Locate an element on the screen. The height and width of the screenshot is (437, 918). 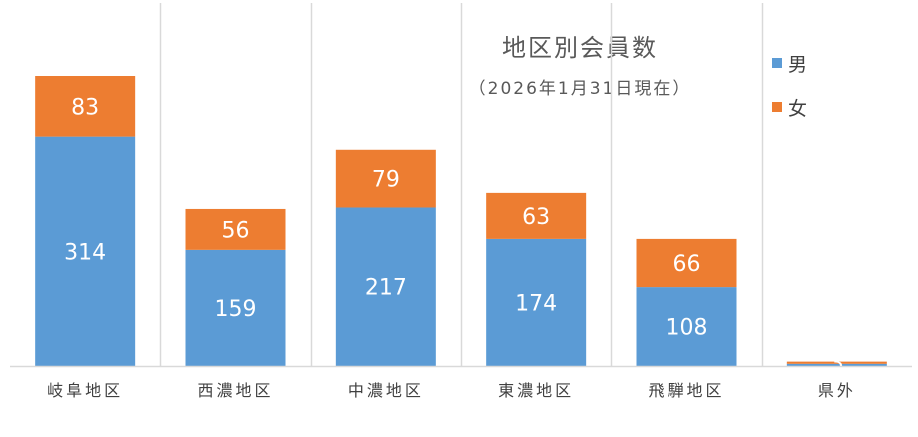
data-label-male: 217 is located at coordinates (386, 288).